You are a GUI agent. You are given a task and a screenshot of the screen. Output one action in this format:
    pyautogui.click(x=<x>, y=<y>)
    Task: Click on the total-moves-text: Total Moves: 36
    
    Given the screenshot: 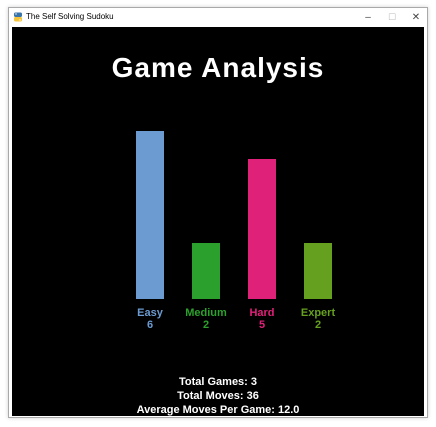 What is the action you would take?
    pyautogui.click(x=218, y=396)
    